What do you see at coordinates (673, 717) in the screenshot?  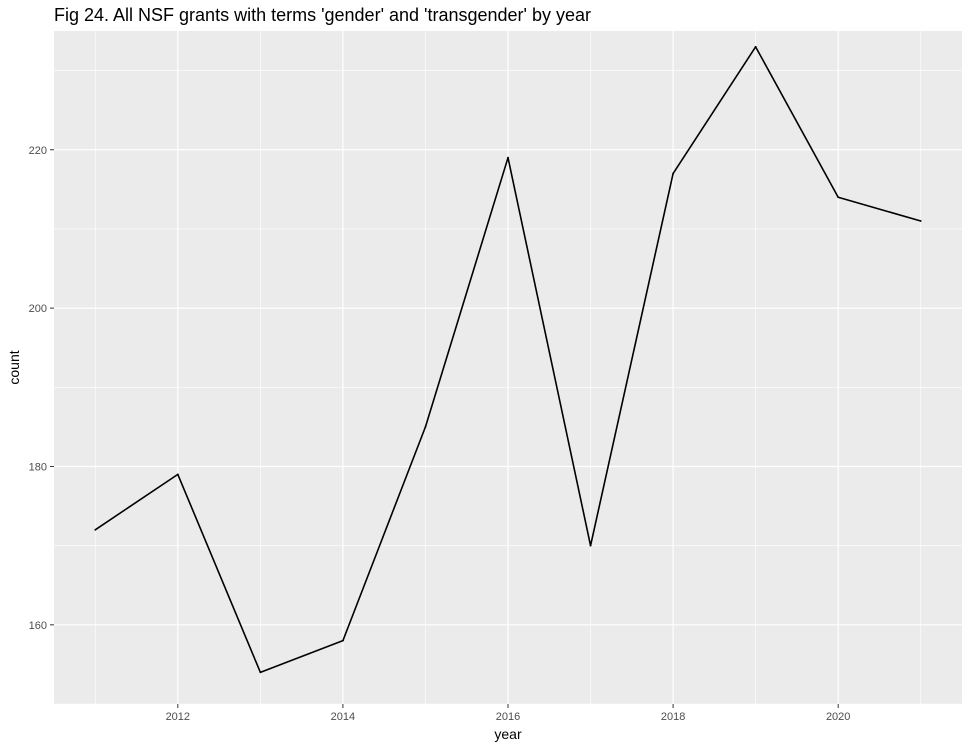 I see `x-tick-label: 2018` at bounding box center [673, 717].